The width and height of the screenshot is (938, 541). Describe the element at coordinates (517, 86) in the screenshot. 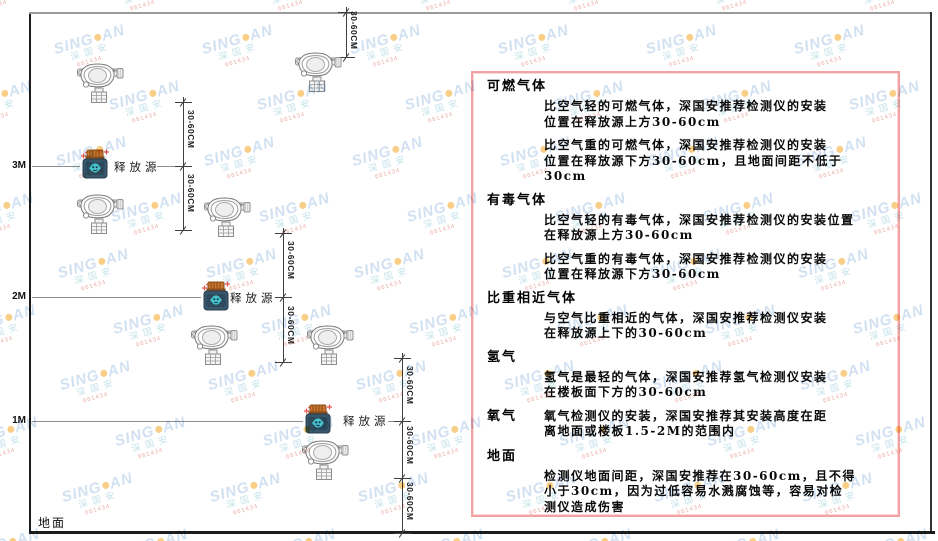

I see `section-heading: 可燃气体` at that location.